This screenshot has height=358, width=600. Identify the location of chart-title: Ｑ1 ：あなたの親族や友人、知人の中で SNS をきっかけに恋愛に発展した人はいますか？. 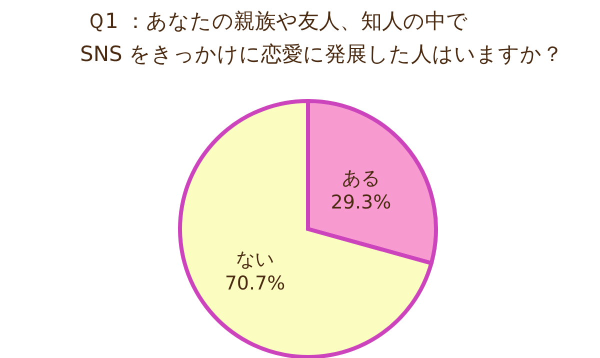
(322, 37).